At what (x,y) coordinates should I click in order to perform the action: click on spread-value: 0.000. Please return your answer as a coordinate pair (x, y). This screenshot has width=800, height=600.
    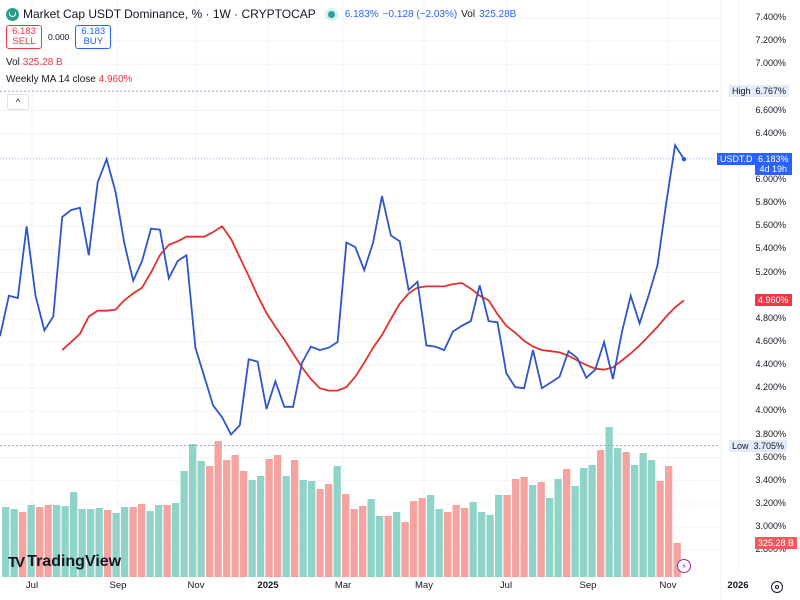
    Looking at the image, I should click on (59, 37).